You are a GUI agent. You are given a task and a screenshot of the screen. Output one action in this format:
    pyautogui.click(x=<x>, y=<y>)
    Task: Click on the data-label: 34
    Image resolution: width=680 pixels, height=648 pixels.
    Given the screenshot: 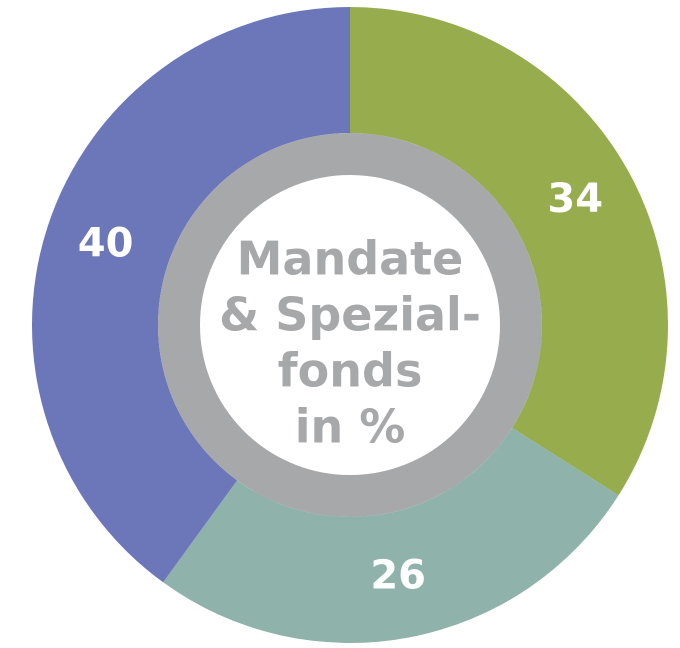 What is the action you would take?
    pyautogui.click(x=575, y=199)
    